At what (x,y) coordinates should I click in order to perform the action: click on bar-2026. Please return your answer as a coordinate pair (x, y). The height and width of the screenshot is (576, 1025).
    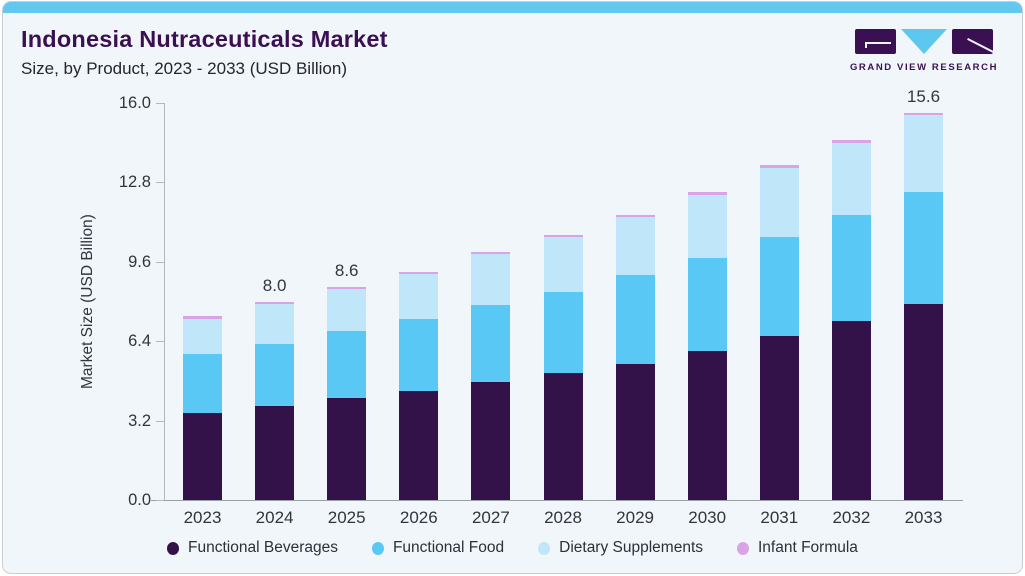
    Looking at the image, I should click on (419, 385).